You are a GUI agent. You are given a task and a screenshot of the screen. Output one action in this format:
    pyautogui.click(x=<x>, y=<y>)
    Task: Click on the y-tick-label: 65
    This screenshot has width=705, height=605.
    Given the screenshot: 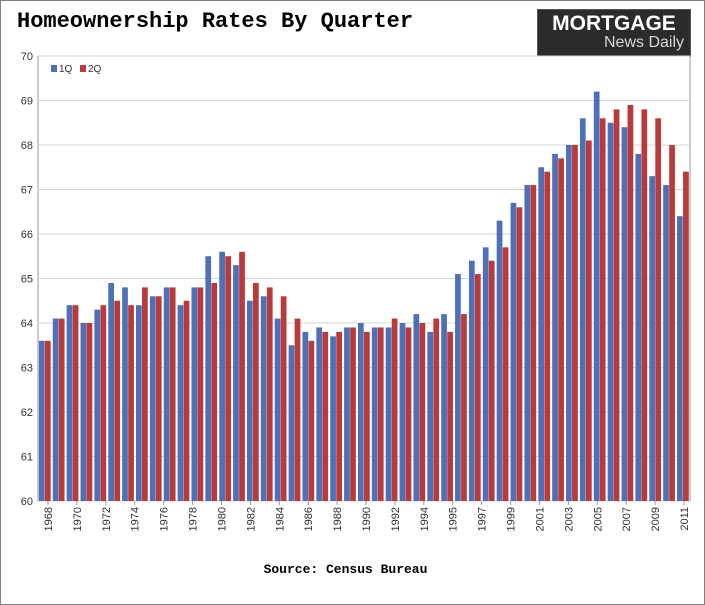 What is the action you would take?
    pyautogui.click(x=27, y=280)
    